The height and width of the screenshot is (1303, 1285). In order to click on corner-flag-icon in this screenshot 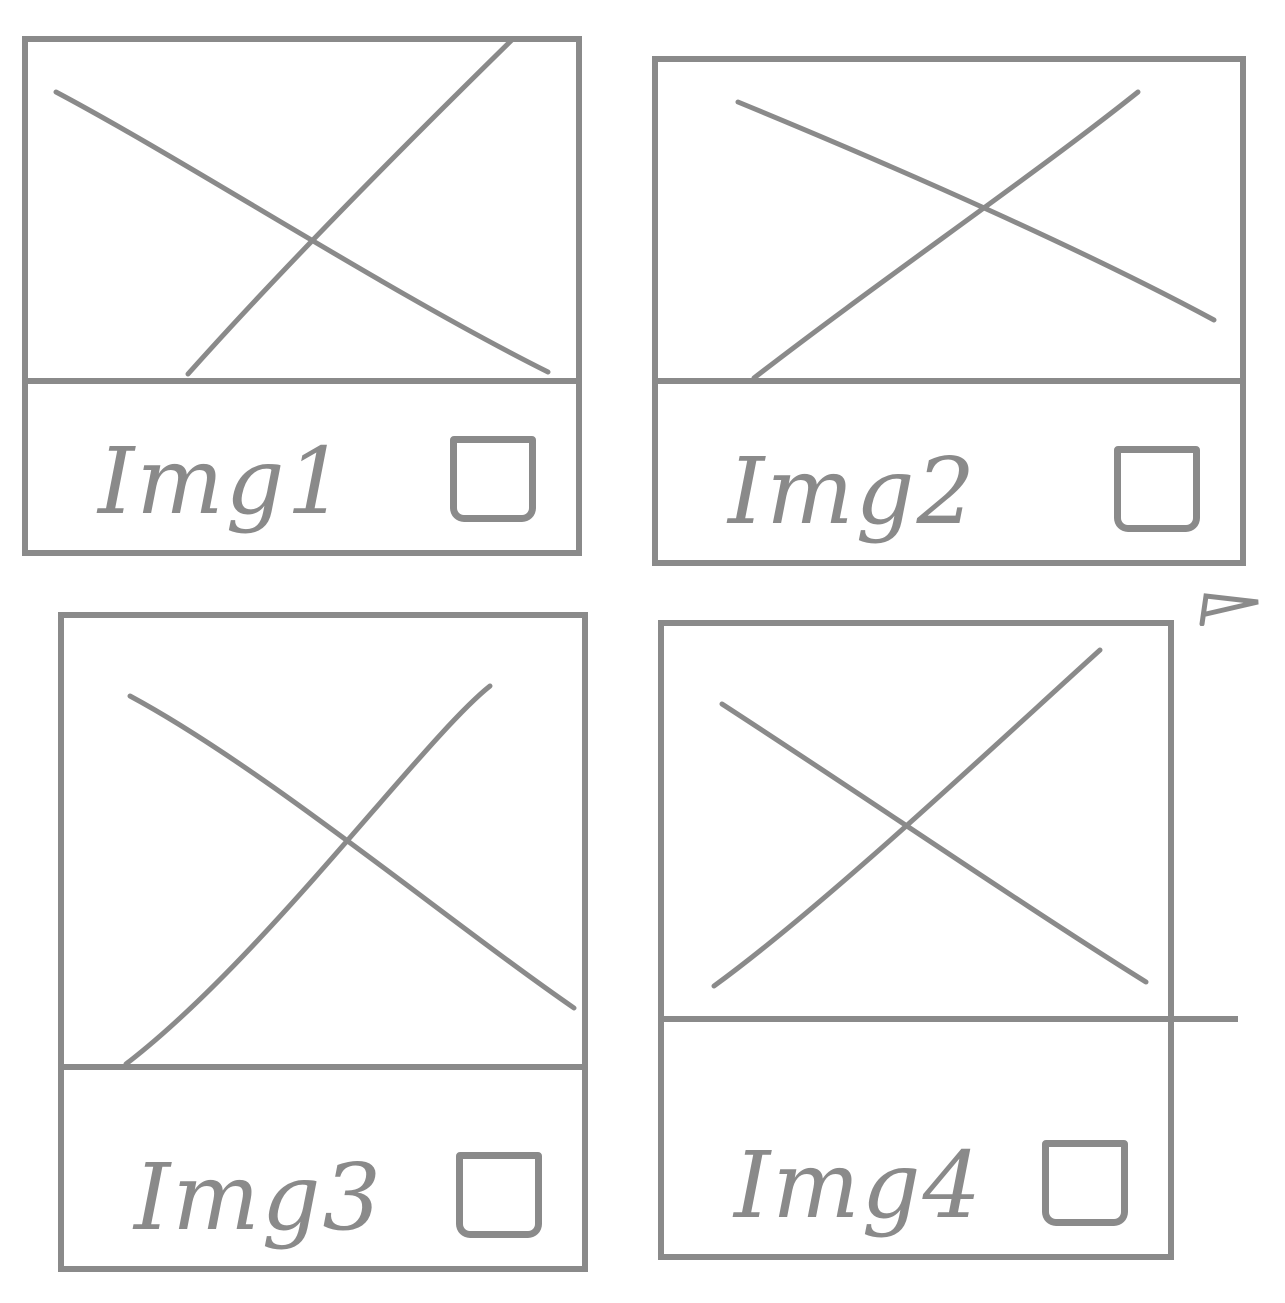, I will do `click(1229, 609)`.